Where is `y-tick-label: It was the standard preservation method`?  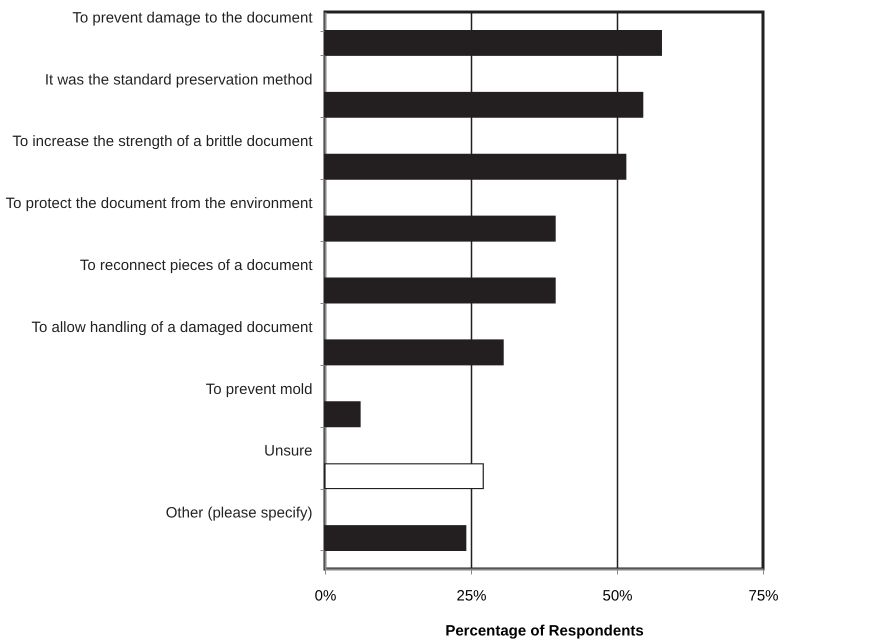 y-tick-label: It was the standard preservation method is located at coordinates (178, 79).